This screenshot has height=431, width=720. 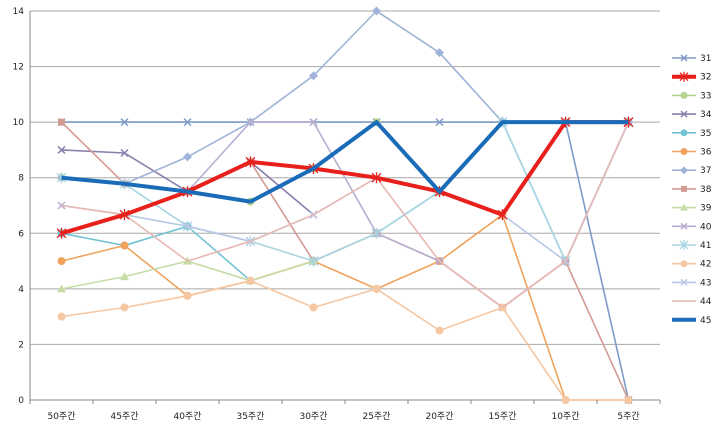 What do you see at coordinates (705, 134) in the screenshot?
I see `legend-label: 35` at bounding box center [705, 134].